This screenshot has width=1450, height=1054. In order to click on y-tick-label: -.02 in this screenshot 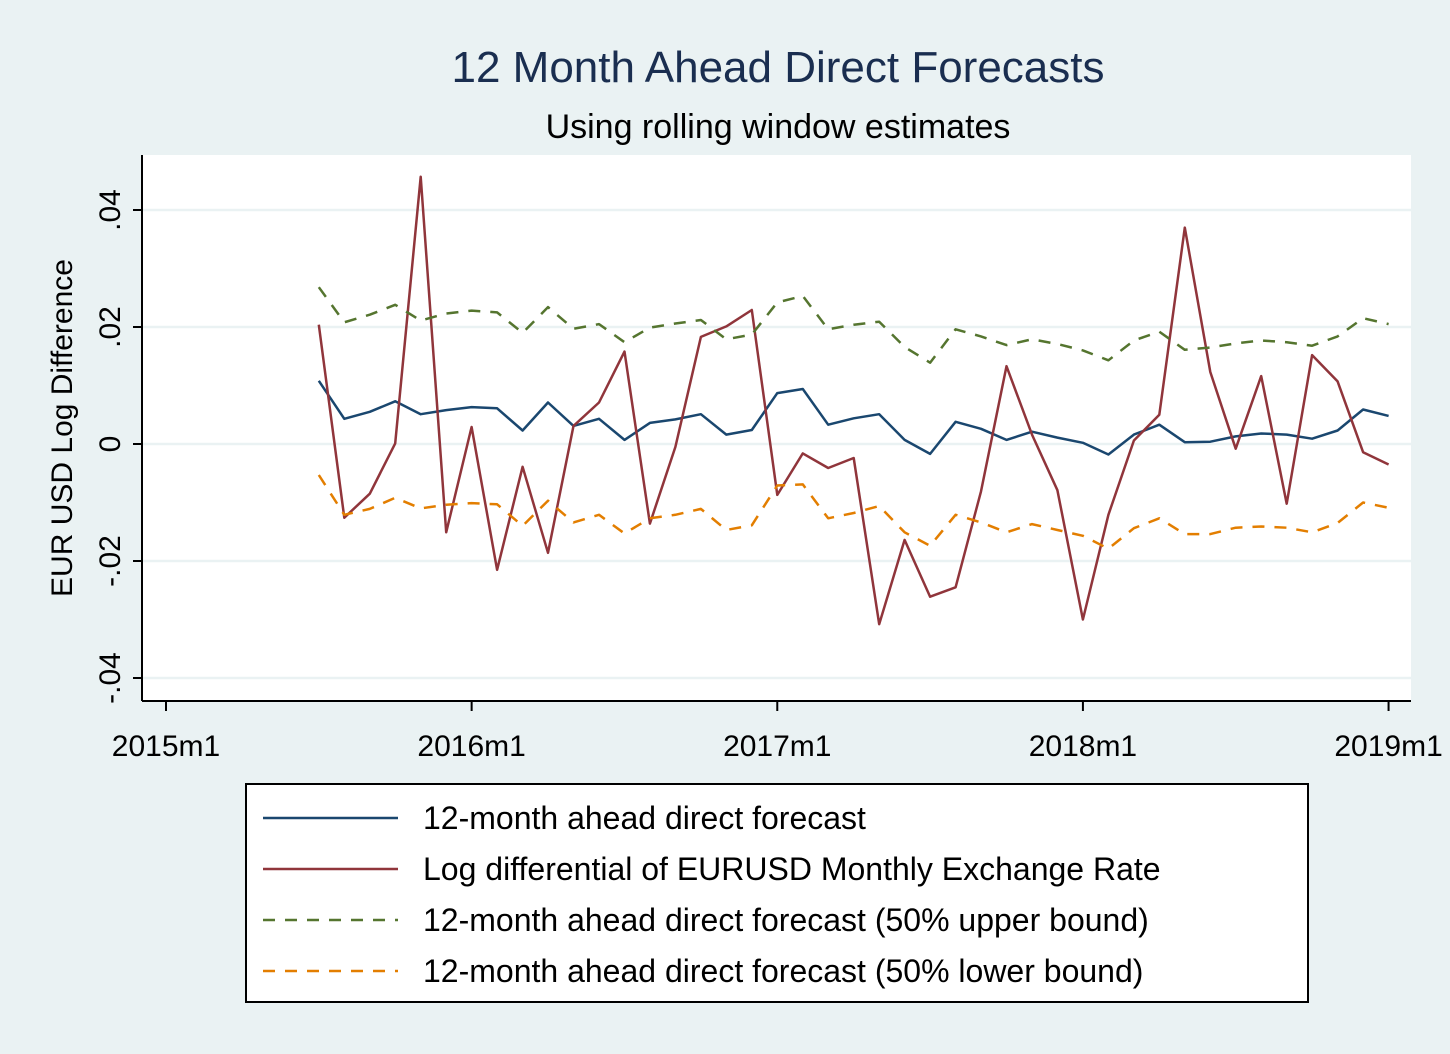, I will do `click(110, 561)`.